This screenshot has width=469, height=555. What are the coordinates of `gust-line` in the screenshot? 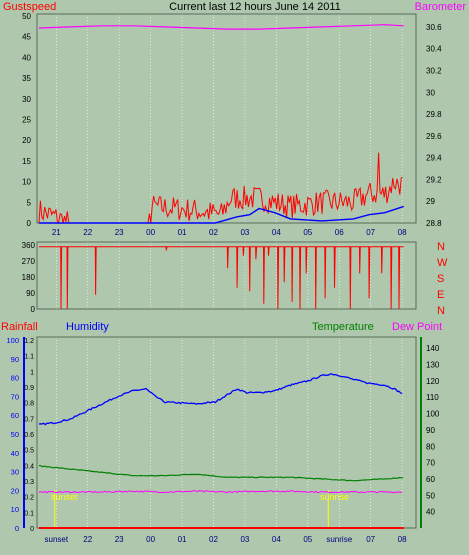 It's located at (220, 188).